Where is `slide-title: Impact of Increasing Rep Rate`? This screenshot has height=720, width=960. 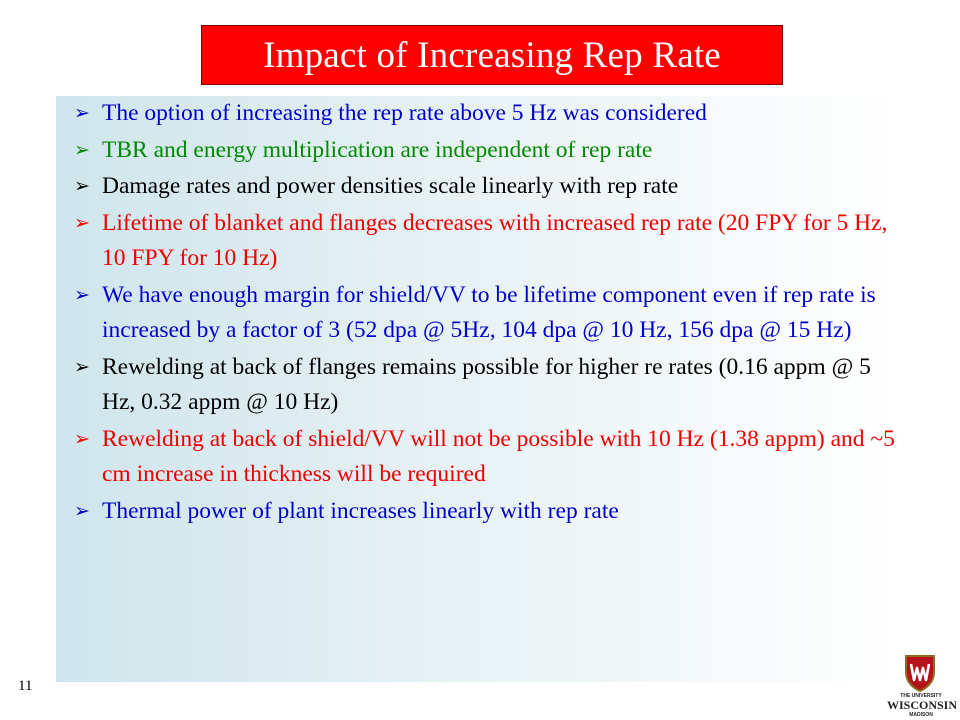
slide-title: Impact of Increasing Rep Rate is located at coordinates (492, 55).